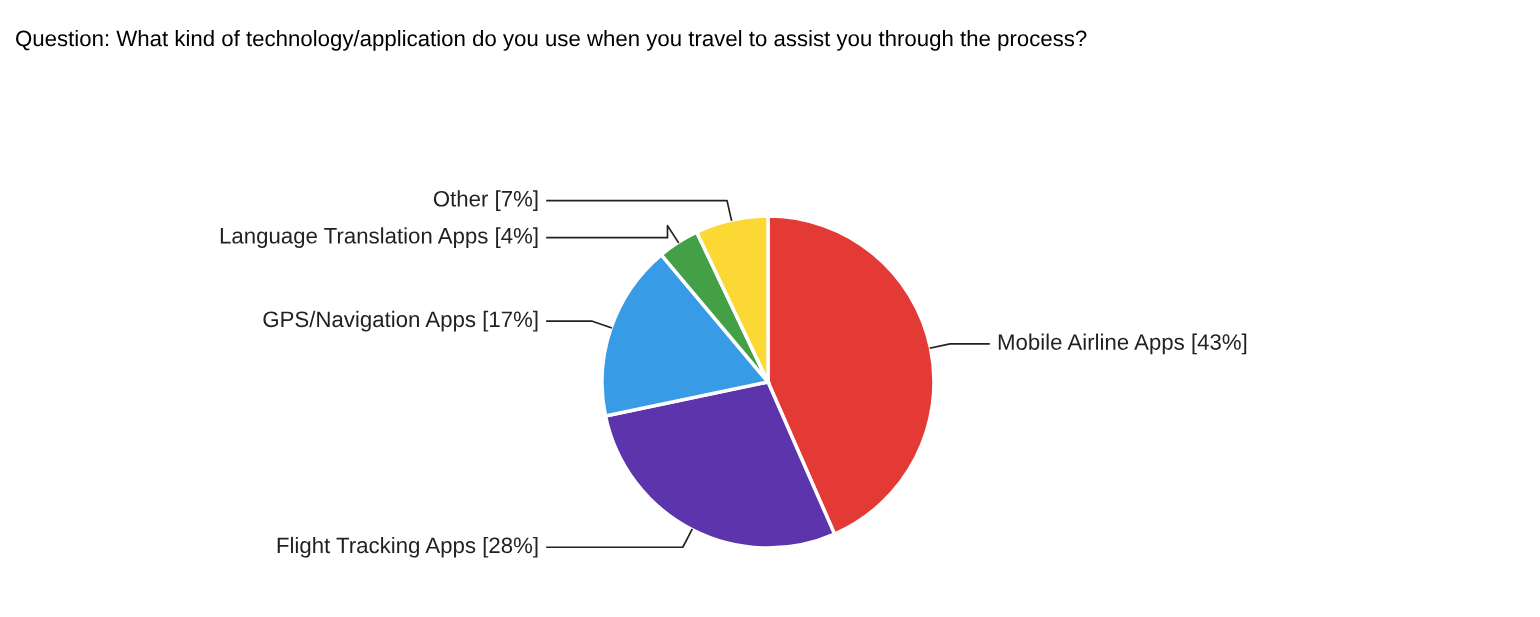 The width and height of the screenshot is (1540, 617). Describe the element at coordinates (551, 40) in the screenshot. I see `chart-title: Question: What kind of technology/application do you use when you travel to assist you through the process?` at that location.